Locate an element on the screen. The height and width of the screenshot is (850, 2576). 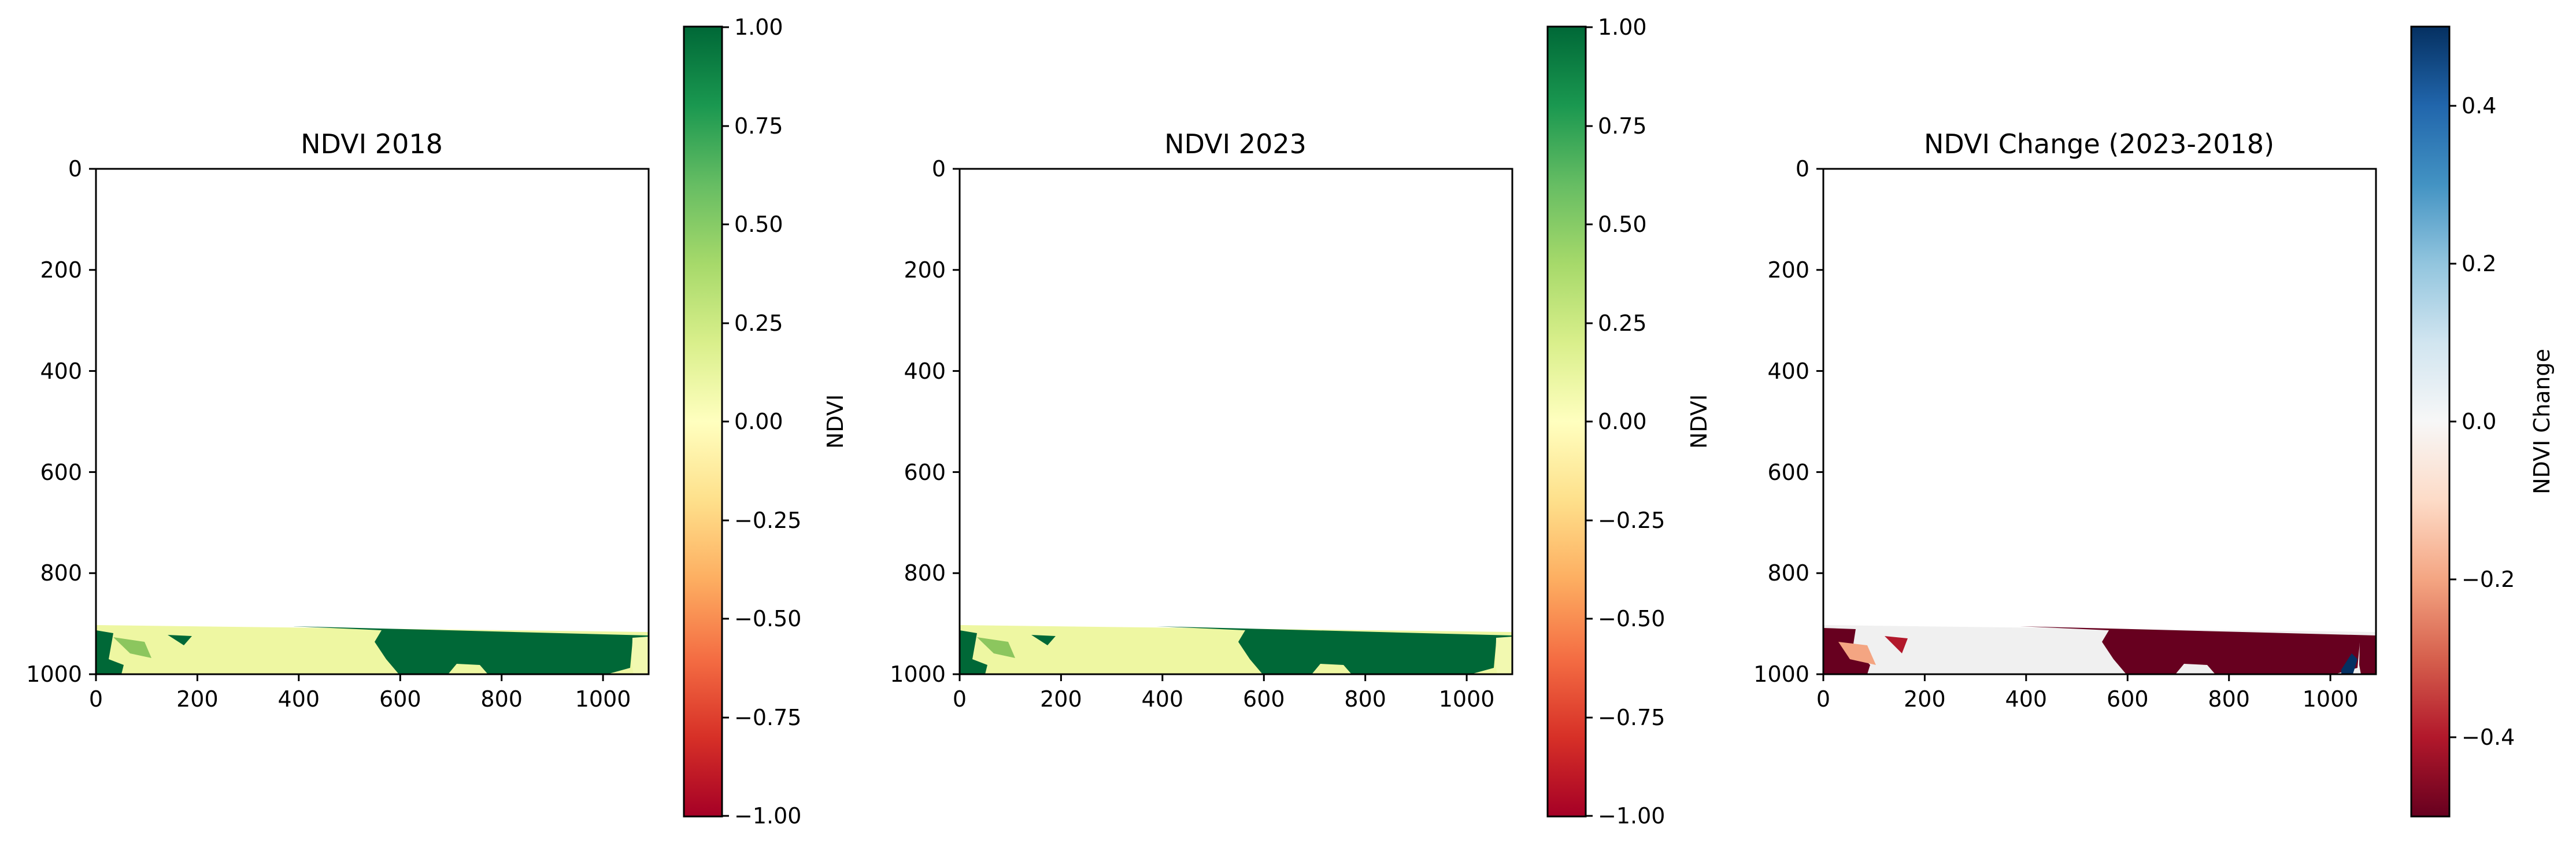
panel-title: NDVI 2018 is located at coordinates (372, 144).